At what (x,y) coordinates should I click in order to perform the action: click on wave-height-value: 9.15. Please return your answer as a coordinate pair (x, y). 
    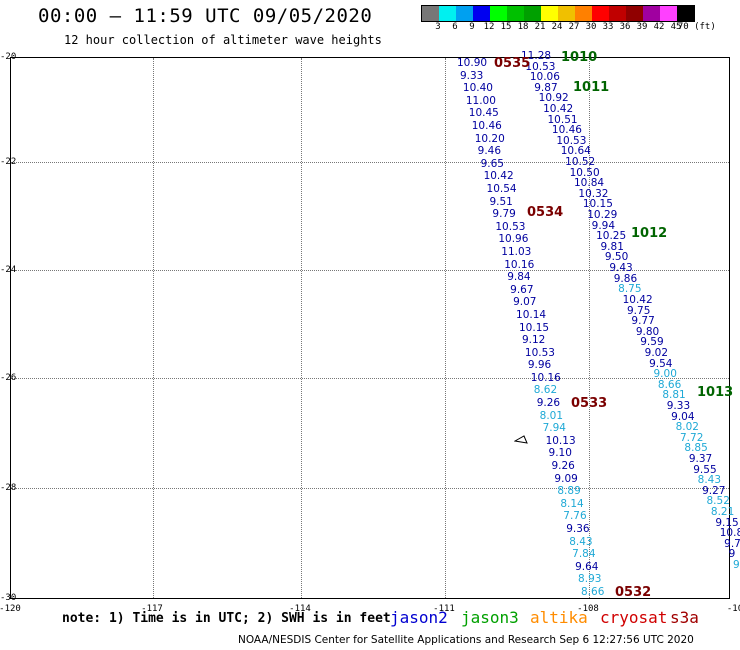
    Looking at the image, I should click on (727, 522).